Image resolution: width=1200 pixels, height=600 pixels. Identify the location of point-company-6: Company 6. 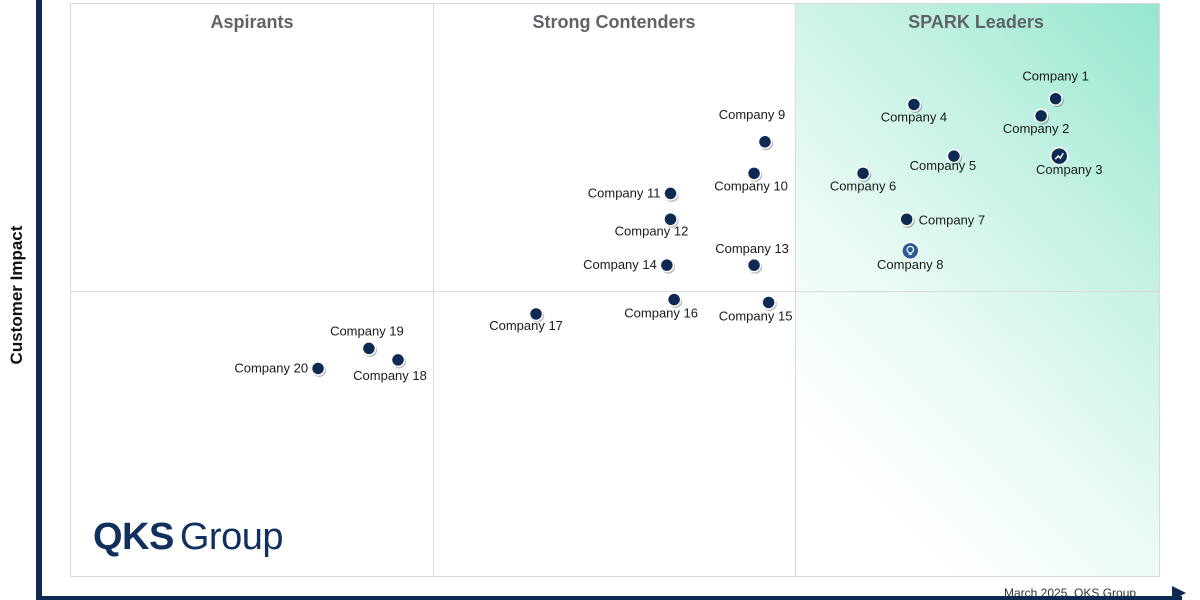
(863, 179).